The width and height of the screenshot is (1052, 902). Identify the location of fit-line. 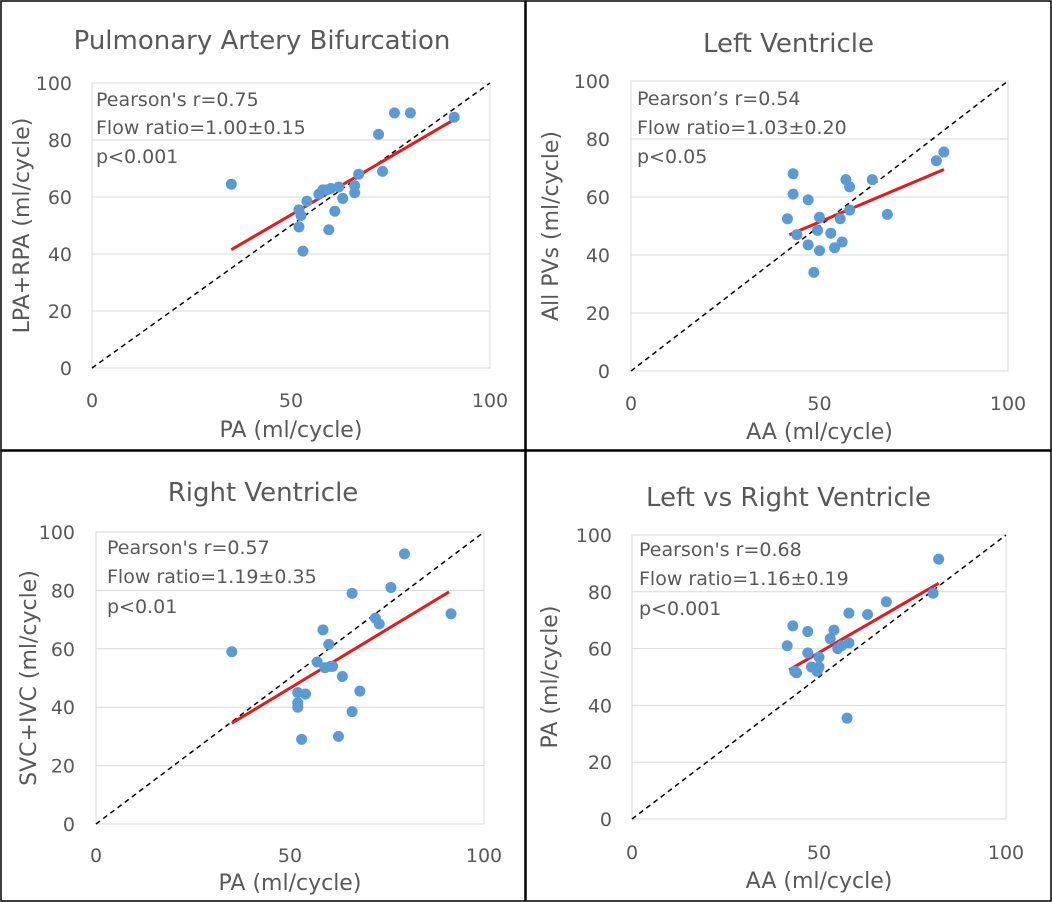
(340, 657).